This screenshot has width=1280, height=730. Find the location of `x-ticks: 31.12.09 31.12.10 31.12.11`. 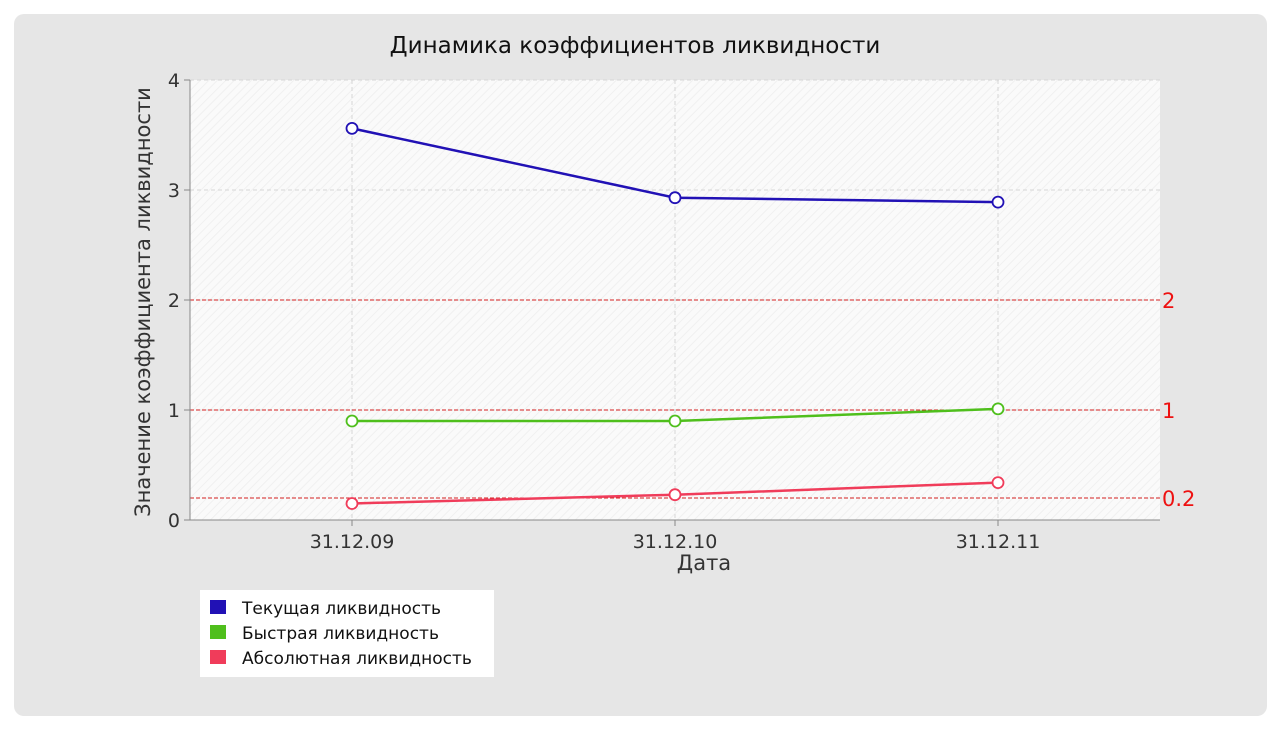

x-ticks: 31.12.09 31.12.10 31.12.11 is located at coordinates (675, 536).